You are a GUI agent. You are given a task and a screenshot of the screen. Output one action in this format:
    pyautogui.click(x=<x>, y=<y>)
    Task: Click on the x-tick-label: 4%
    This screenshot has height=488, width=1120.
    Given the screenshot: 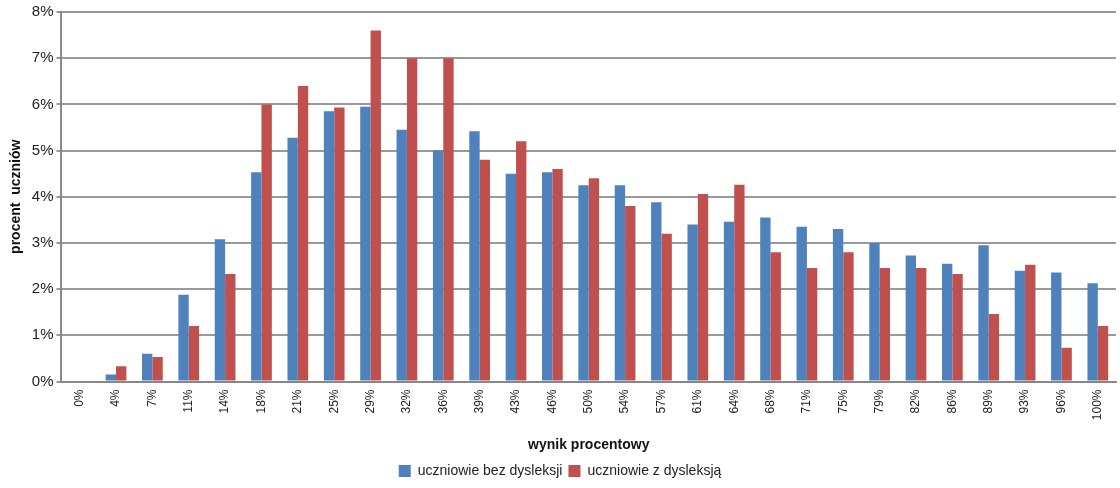 What is the action you would take?
    pyautogui.click(x=115, y=398)
    